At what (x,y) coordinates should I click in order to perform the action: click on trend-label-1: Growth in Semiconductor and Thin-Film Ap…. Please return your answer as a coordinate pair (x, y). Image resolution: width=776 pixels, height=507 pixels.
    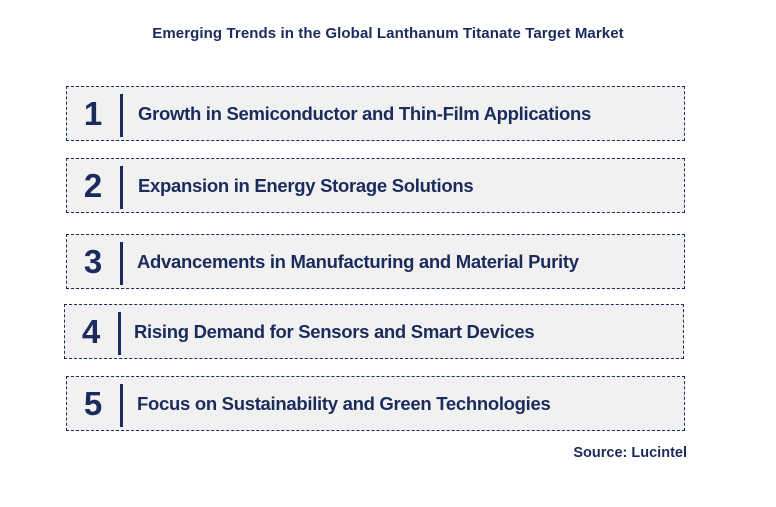
    Looking at the image, I should click on (364, 113).